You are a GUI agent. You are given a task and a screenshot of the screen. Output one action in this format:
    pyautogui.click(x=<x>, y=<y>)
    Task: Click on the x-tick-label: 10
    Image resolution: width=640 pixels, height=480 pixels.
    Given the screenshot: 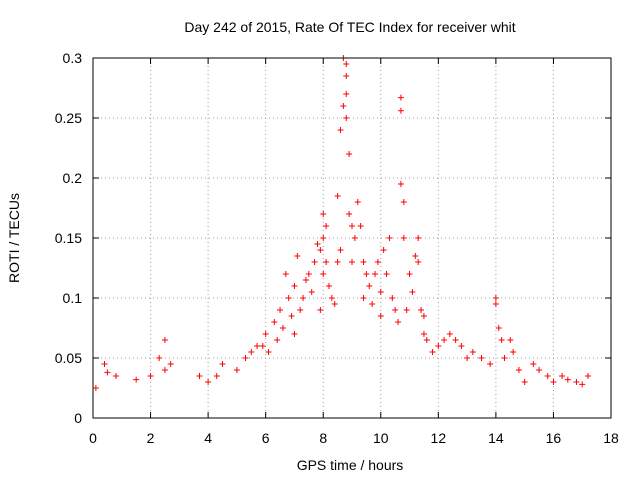 What is the action you would take?
    pyautogui.click(x=381, y=438)
    